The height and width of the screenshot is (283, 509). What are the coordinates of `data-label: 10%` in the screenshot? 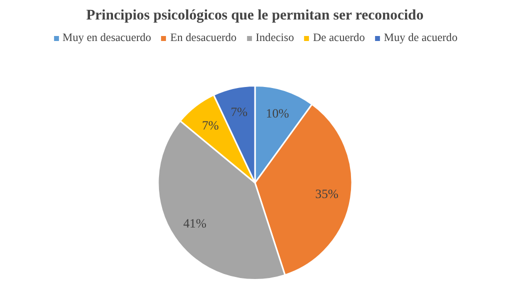 It's located at (278, 113).